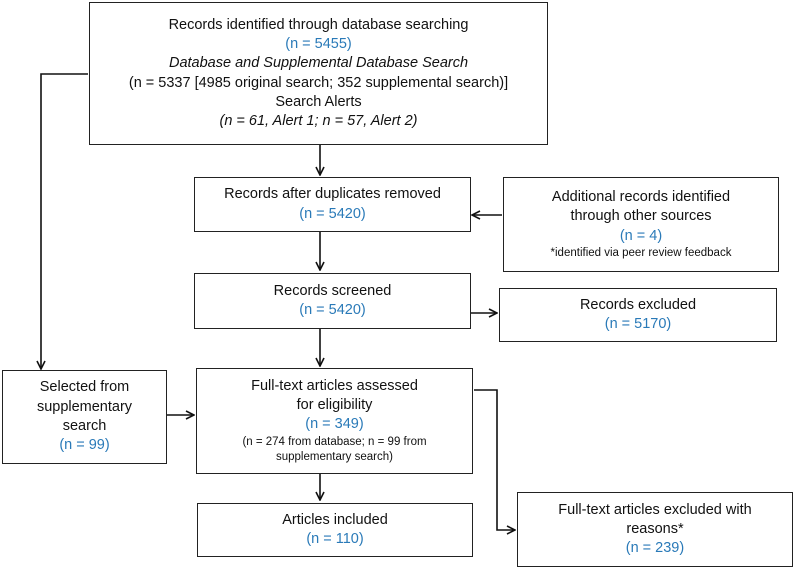 This screenshot has height=569, width=800. I want to click on arrow-identified-to-supplementary, so click(64, 221).